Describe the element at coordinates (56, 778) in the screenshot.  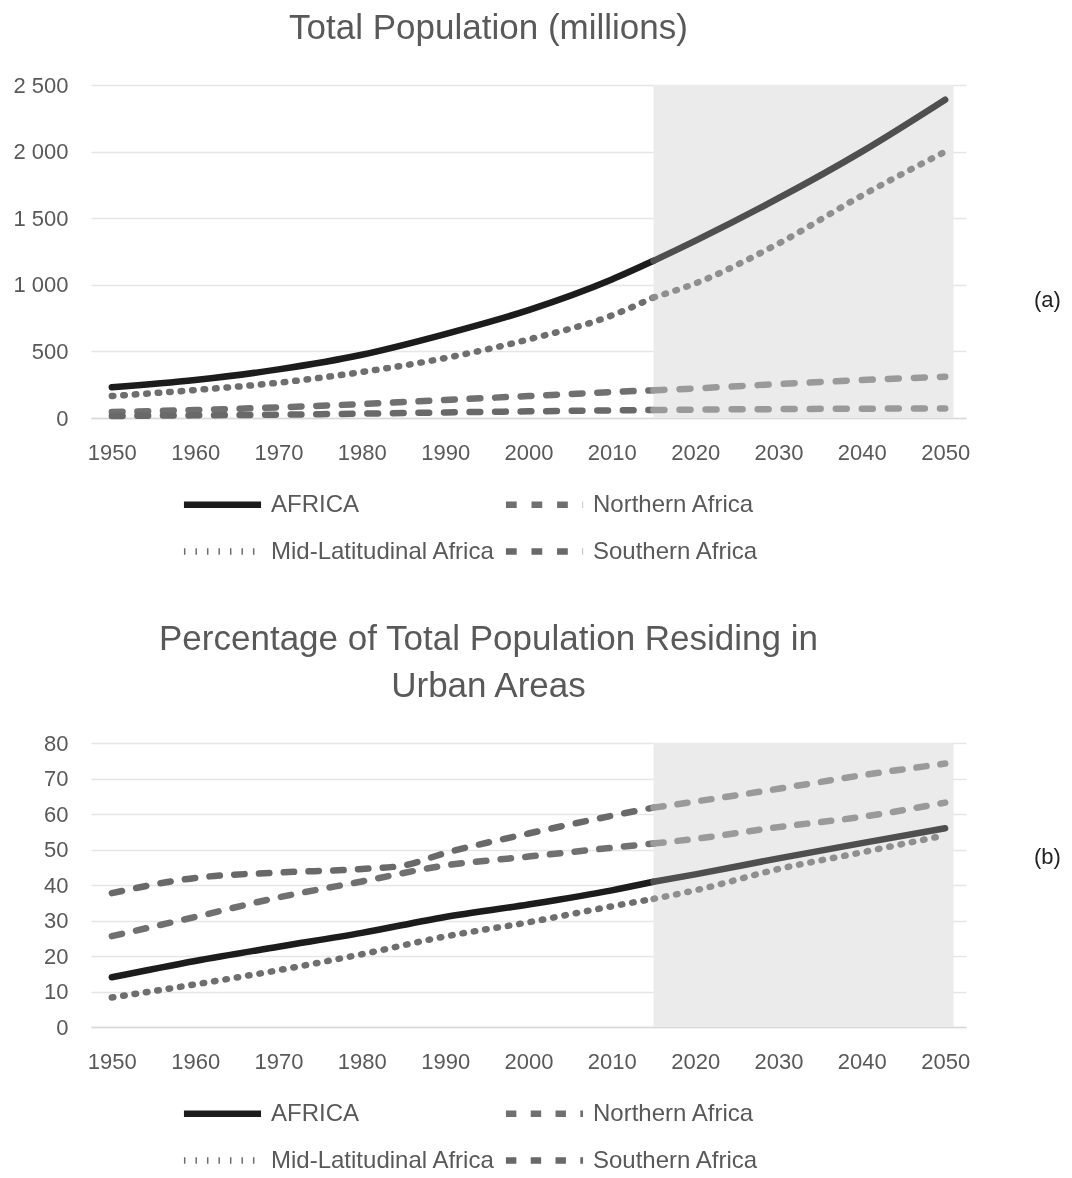
I see `y-tick-label: 70` at that location.